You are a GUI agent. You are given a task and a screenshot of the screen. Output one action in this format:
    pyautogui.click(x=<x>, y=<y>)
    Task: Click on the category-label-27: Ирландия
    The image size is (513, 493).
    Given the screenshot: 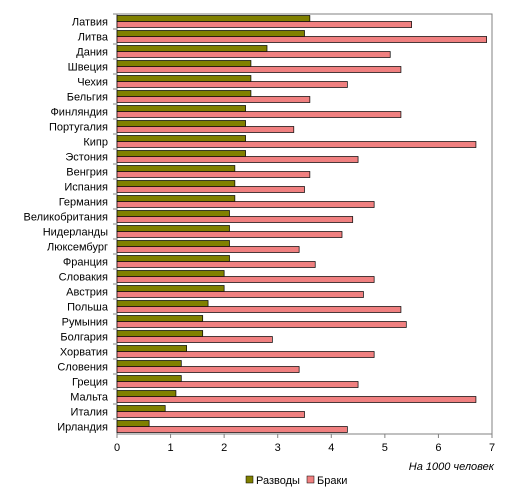 What is the action you would take?
    pyautogui.click(x=82, y=428)
    